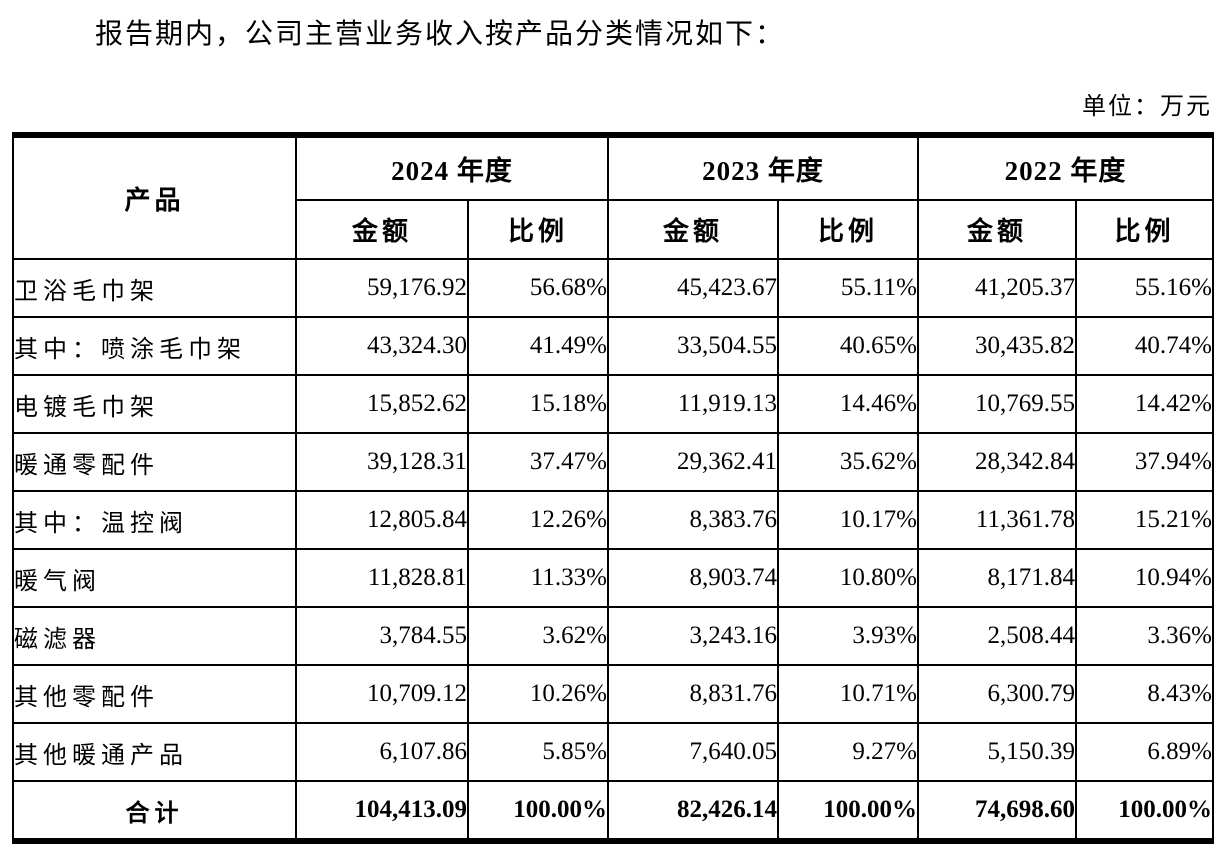 Image resolution: width=1223 pixels, height=856 pixels. What do you see at coordinates (693, 346) in the screenshot?
I see `amount-value: 33,504.55` at bounding box center [693, 346].